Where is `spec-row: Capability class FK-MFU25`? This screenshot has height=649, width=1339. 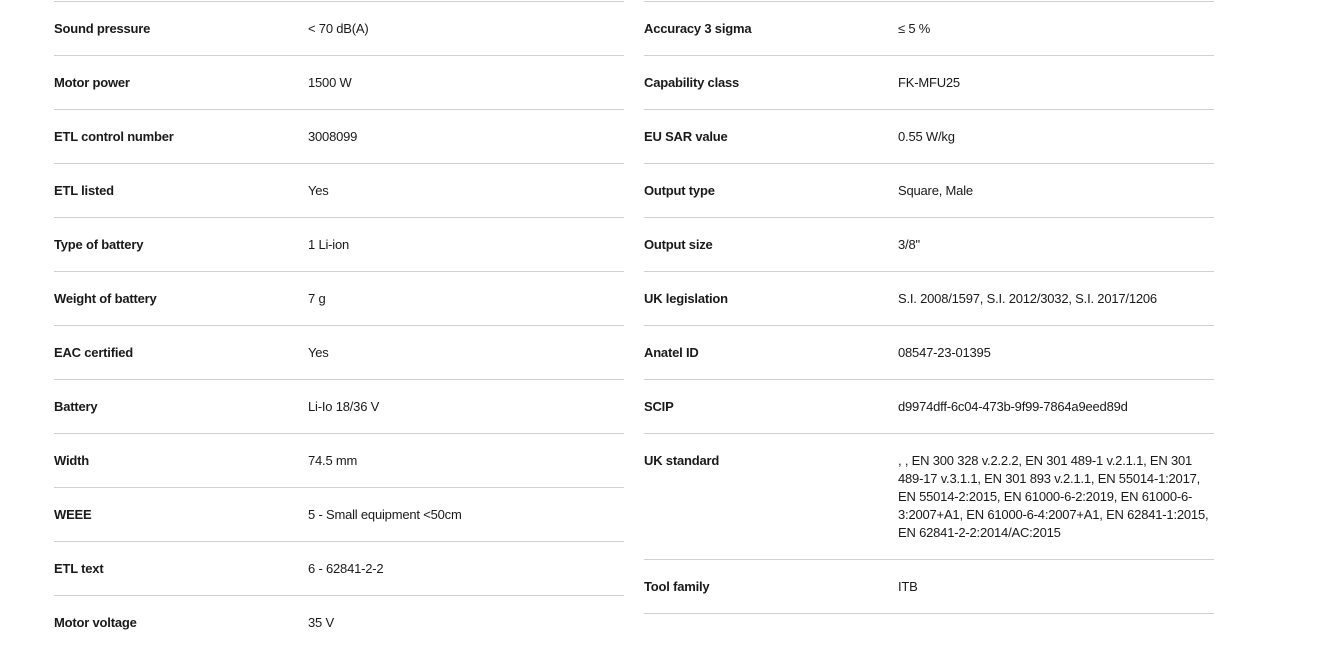
spec-row: Capability class FK-MFU25 is located at coordinates (929, 82).